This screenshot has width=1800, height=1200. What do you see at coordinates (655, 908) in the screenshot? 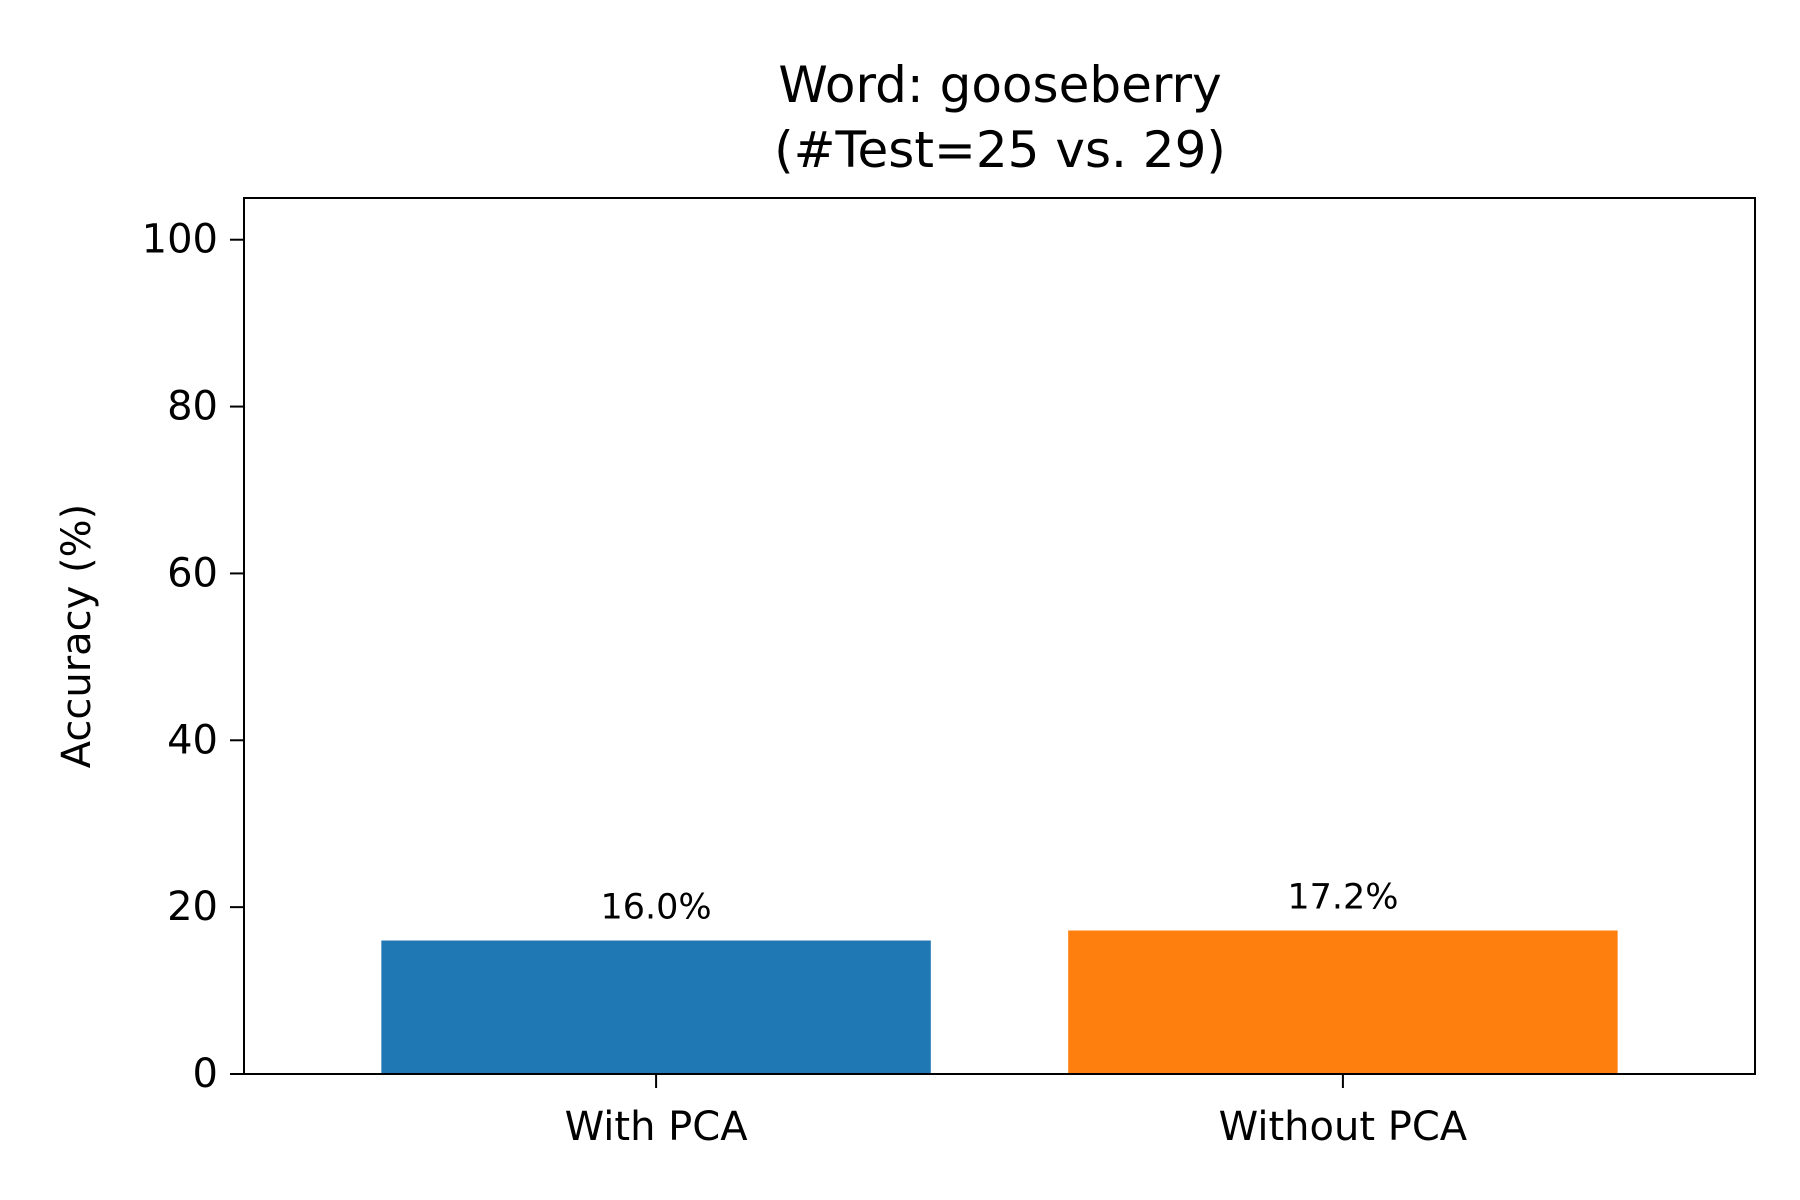
I see `bar-value-label-1: 16.0%` at bounding box center [655, 908].